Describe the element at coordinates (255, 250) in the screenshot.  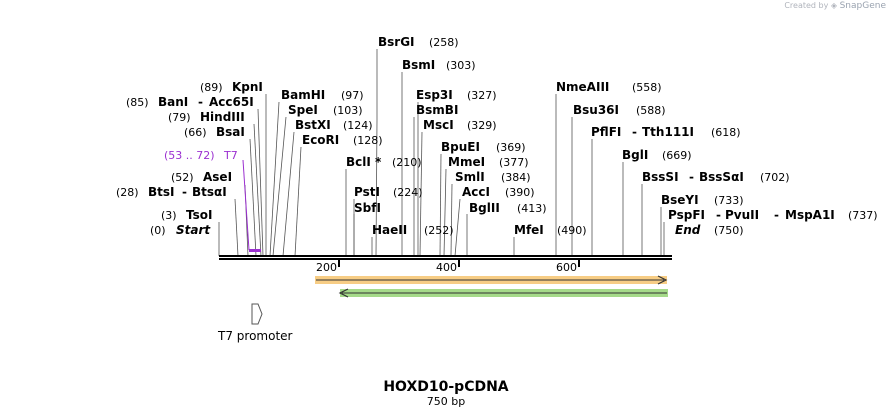
I see `primer-t7-marker` at that location.